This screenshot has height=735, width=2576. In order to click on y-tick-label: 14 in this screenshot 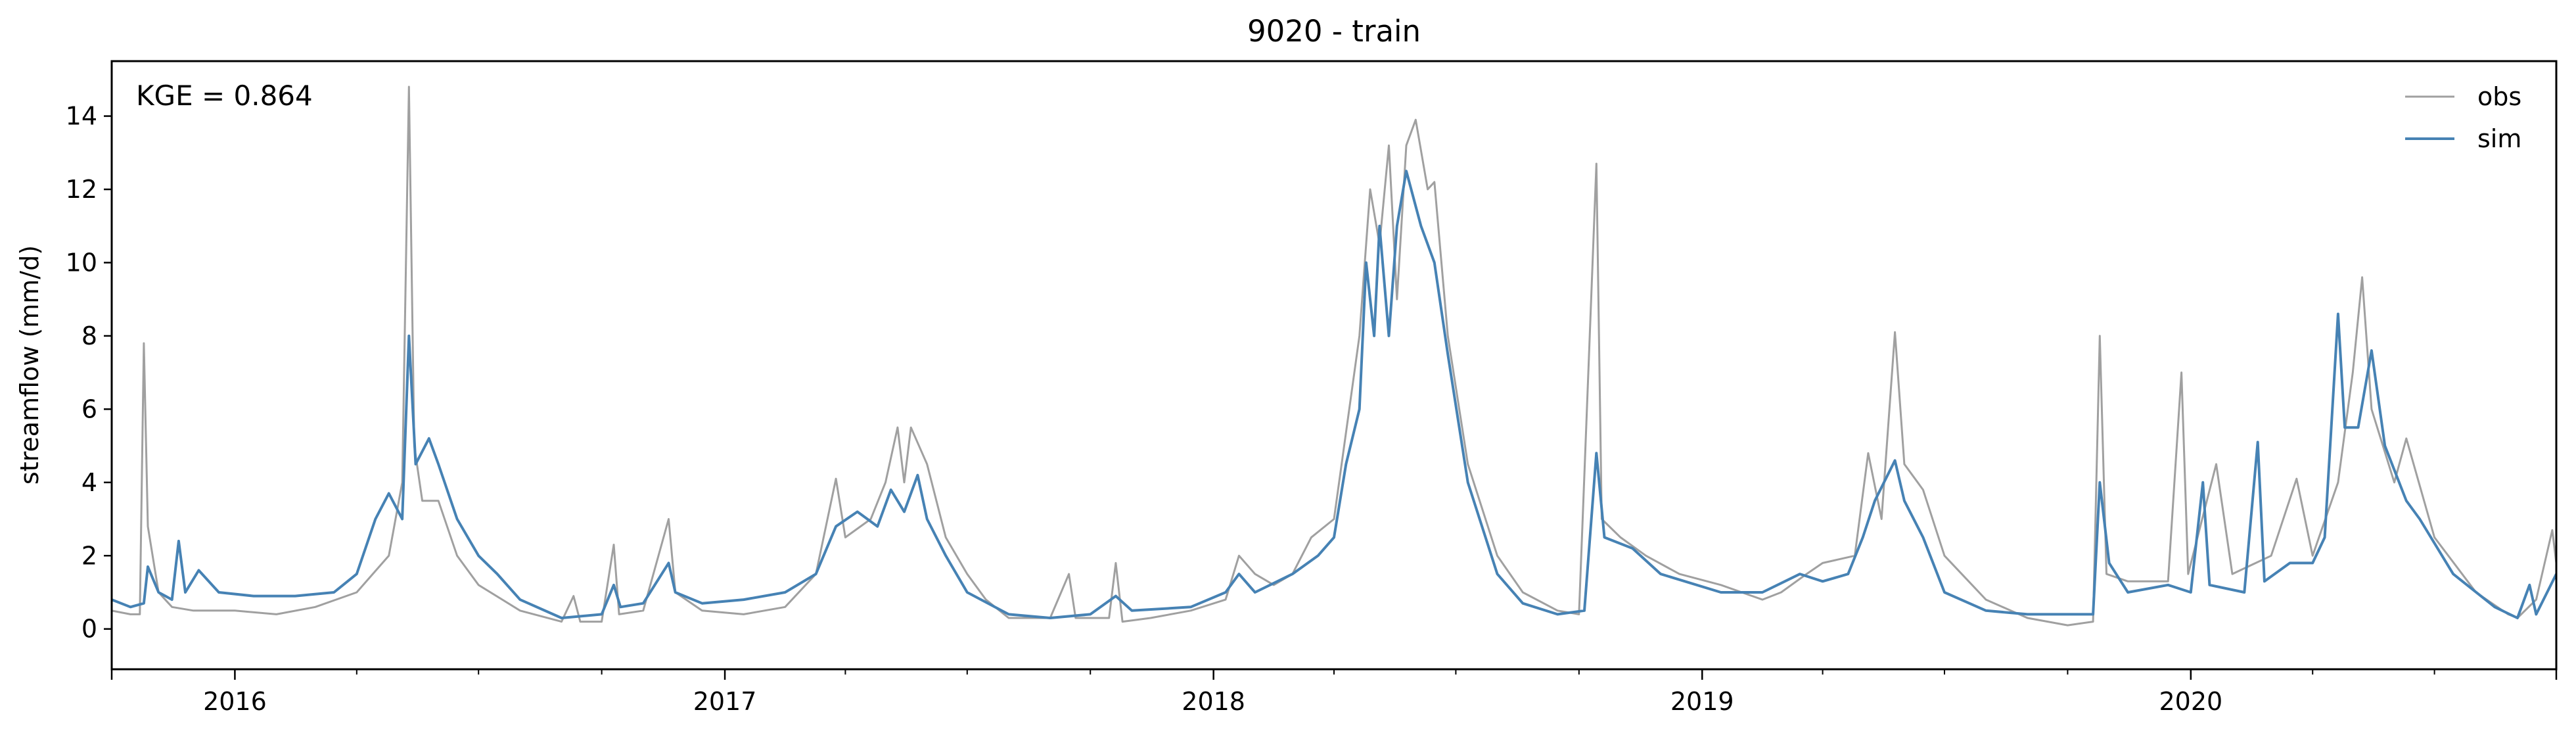, I will do `click(82, 116)`.